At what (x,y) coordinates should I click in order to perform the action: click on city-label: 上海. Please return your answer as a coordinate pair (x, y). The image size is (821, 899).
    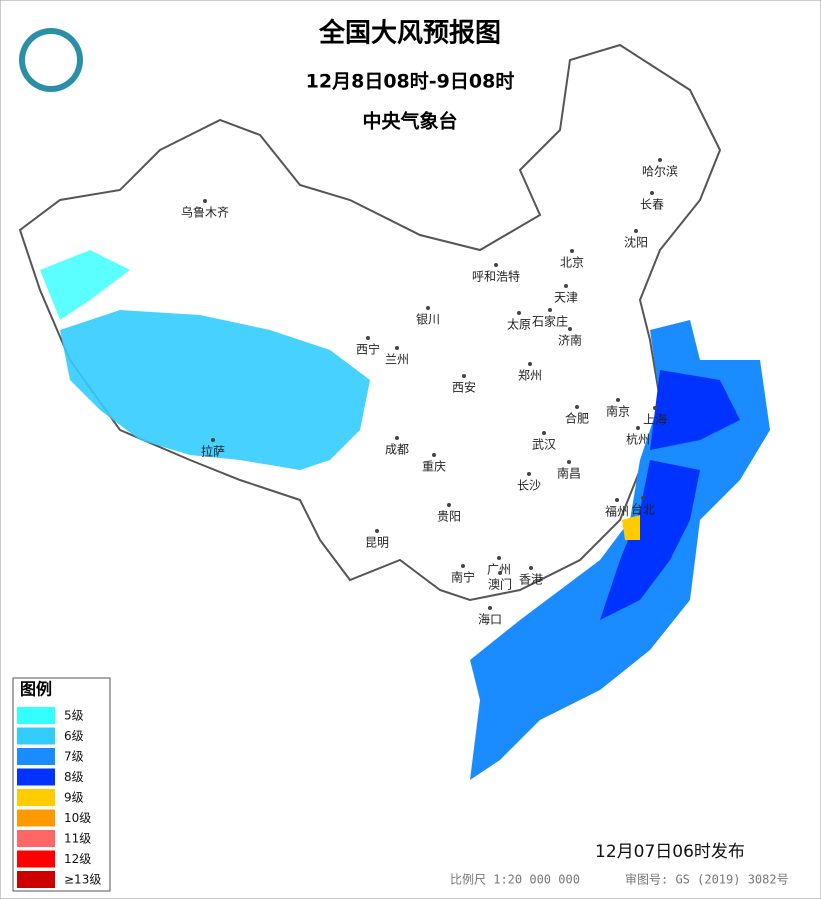
    Looking at the image, I should click on (655, 419).